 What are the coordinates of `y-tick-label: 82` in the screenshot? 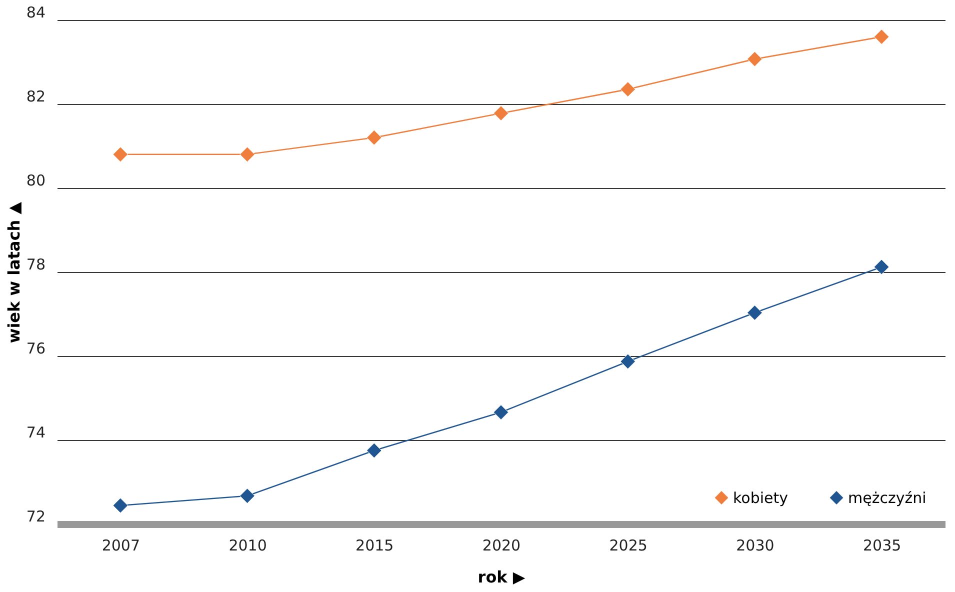 It's located at (36, 97).